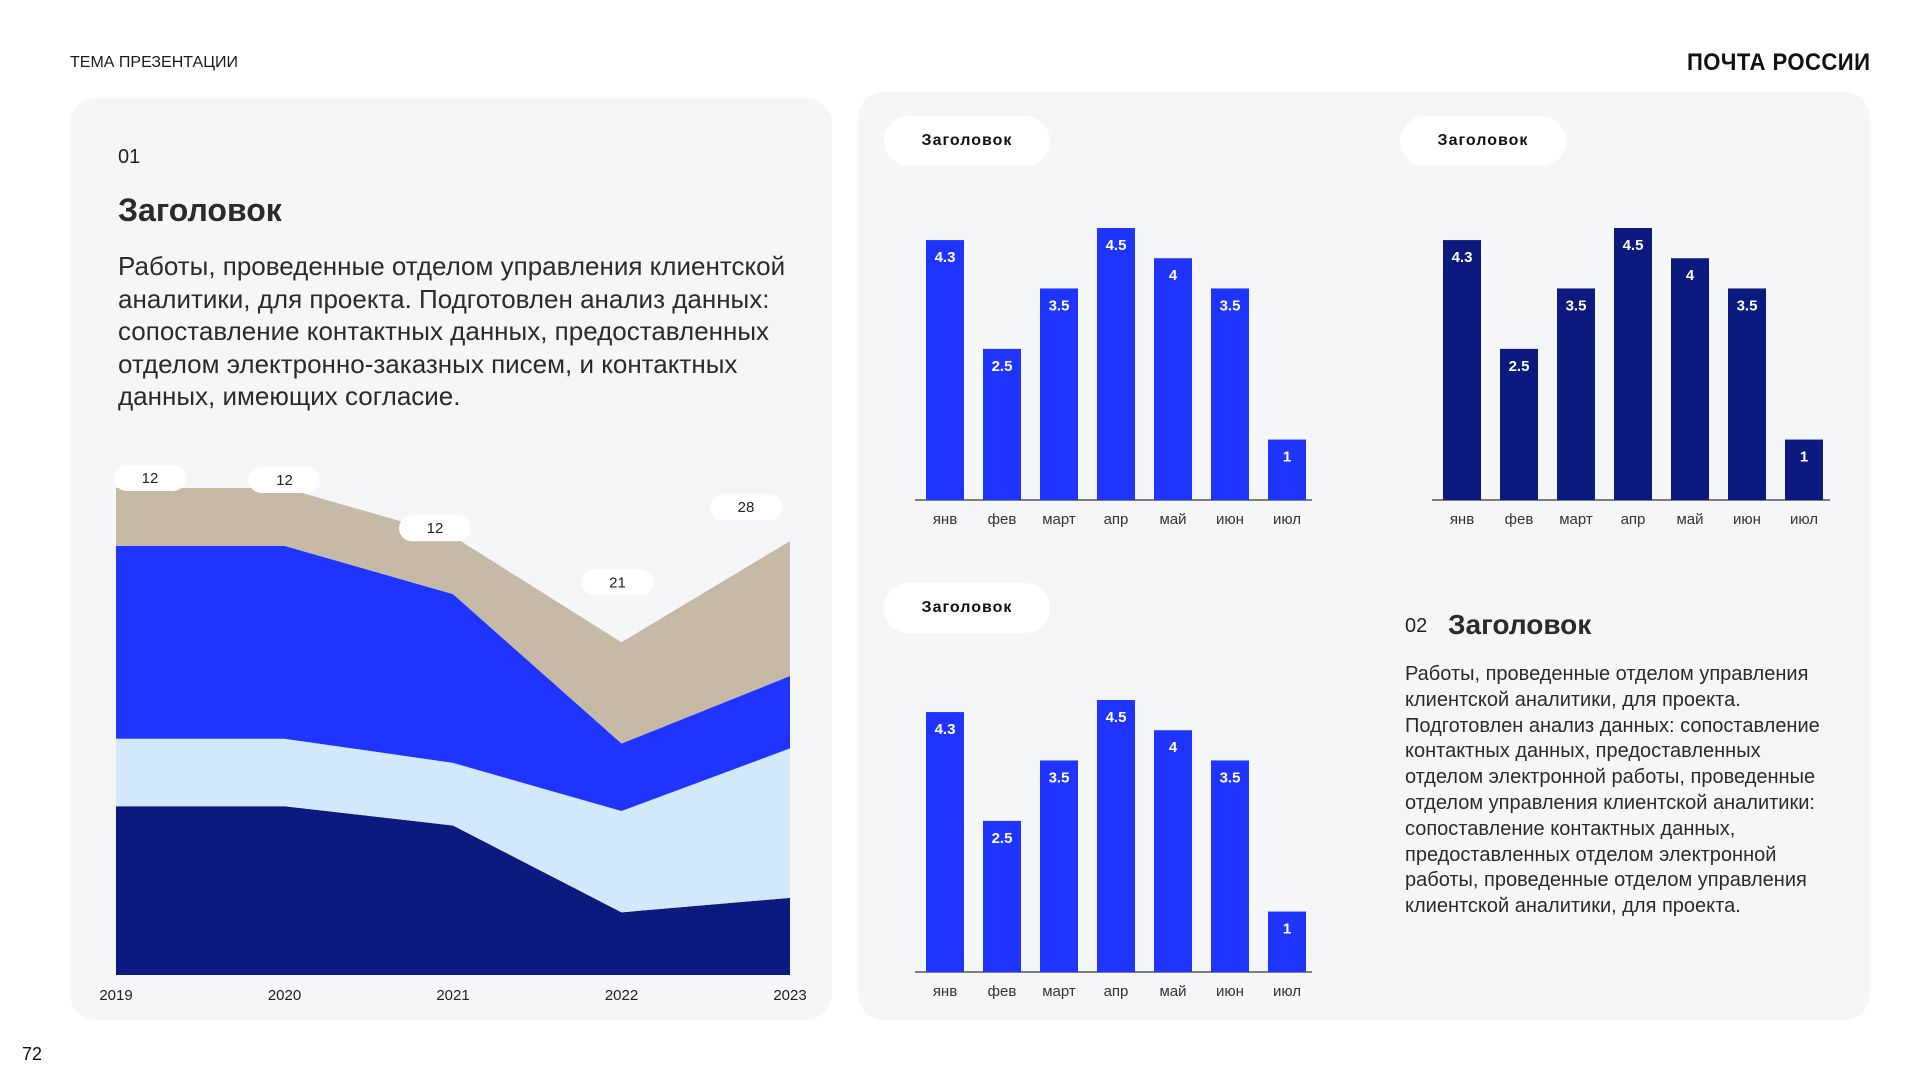 This screenshot has width=1920, height=1080. Describe the element at coordinates (154, 62) in the screenshot. I see `presentation-topic: ТЕМА ПРЕЗЕНТАЦИИ` at that location.